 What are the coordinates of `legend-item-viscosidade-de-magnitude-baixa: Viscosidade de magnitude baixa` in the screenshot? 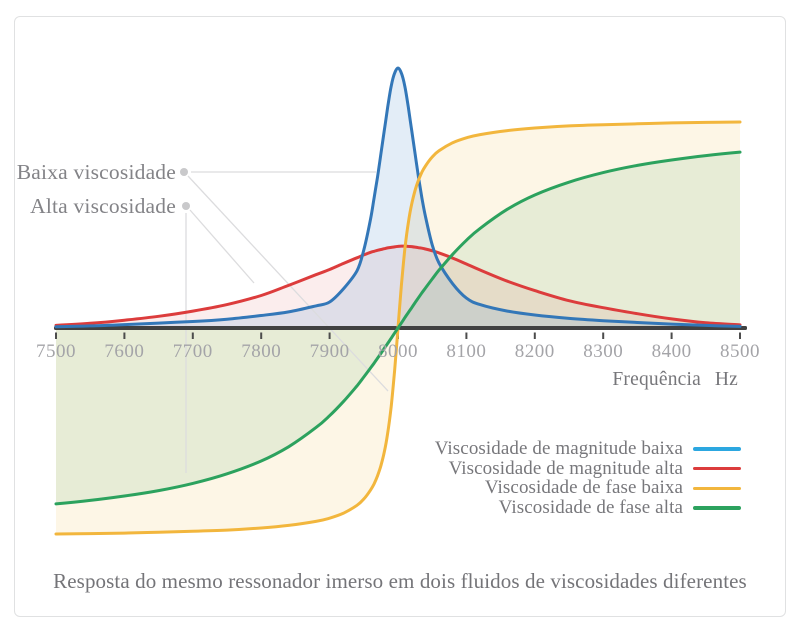 It's located at (520, 448).